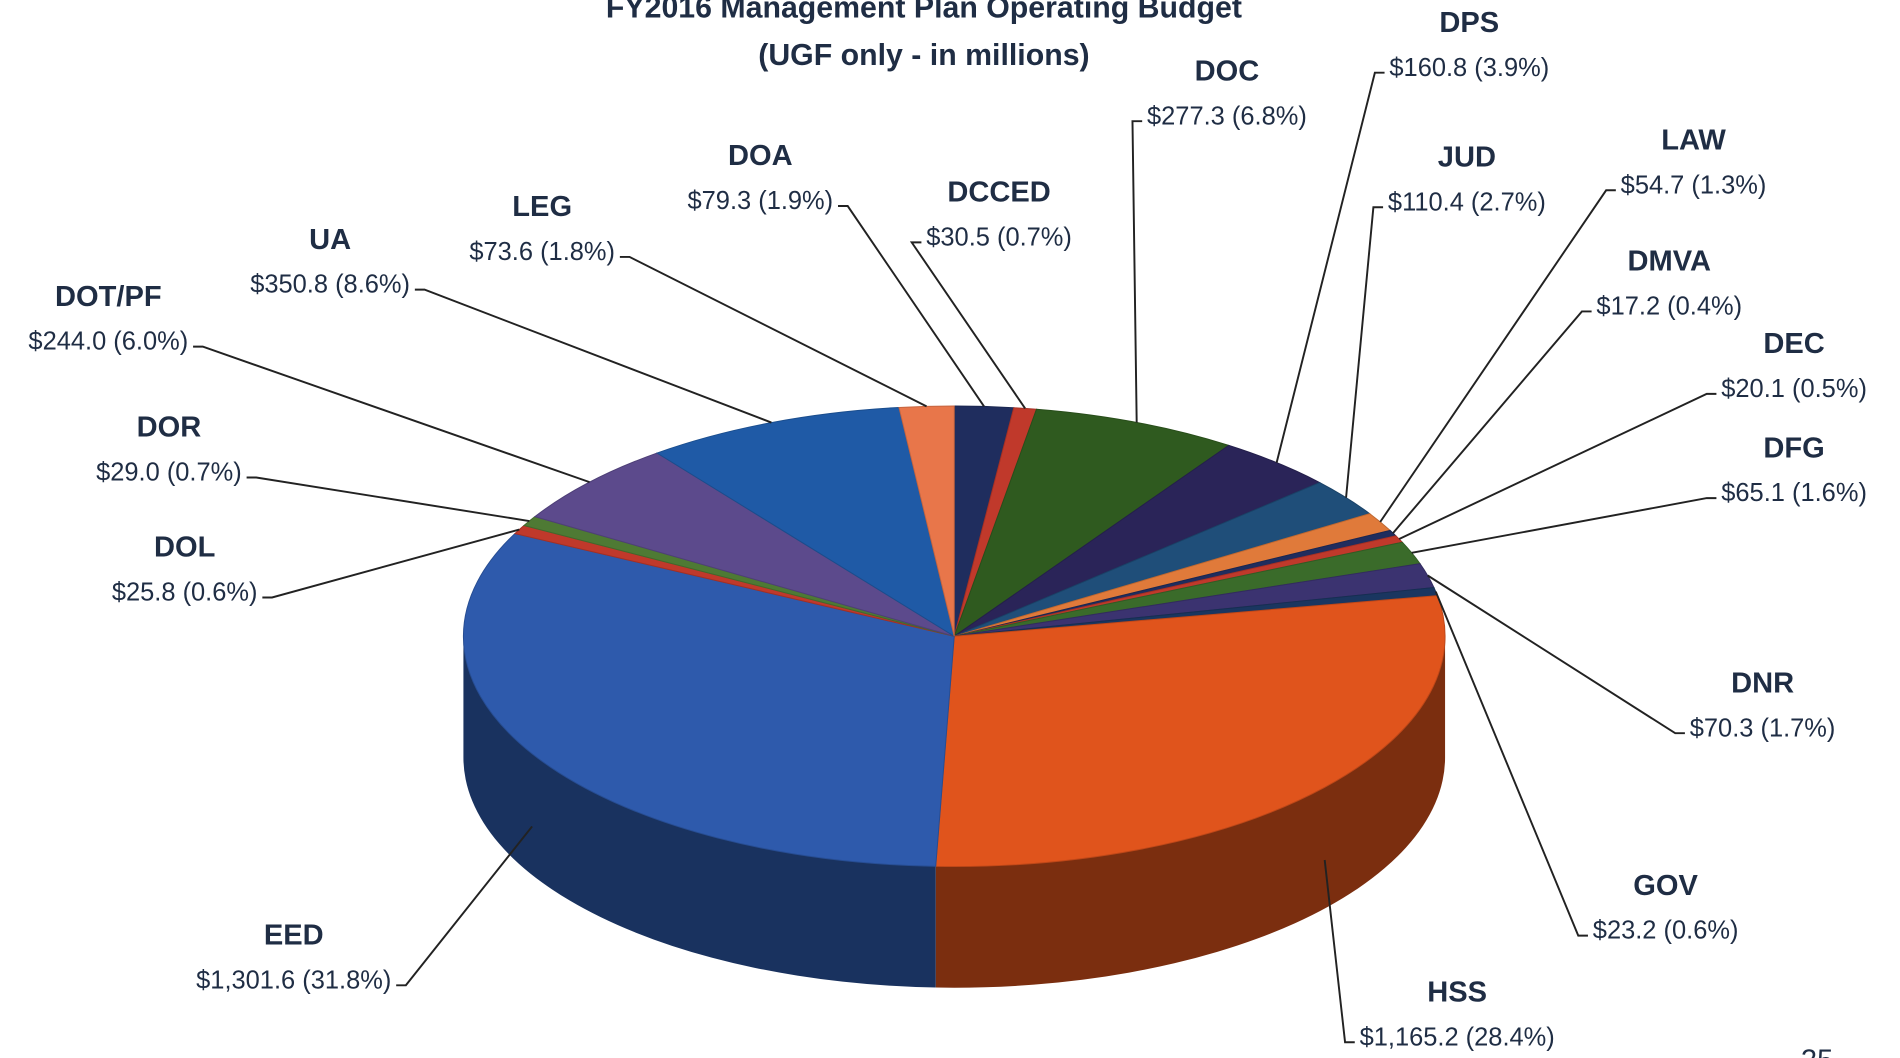 This screenshot has width=1900, height=1058. Describe the element at coordinates (293, 980) in the screenshot. I see `value-label: $1,301.6 (31.8%)` at that location.